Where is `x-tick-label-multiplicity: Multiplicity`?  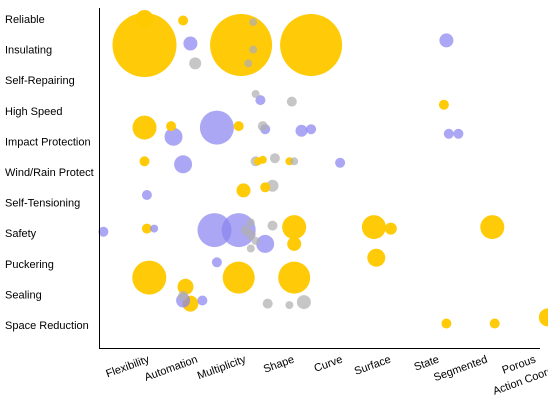 x-tick-label-multiplicity: Multiplicity is located at coordinates (222, 367).